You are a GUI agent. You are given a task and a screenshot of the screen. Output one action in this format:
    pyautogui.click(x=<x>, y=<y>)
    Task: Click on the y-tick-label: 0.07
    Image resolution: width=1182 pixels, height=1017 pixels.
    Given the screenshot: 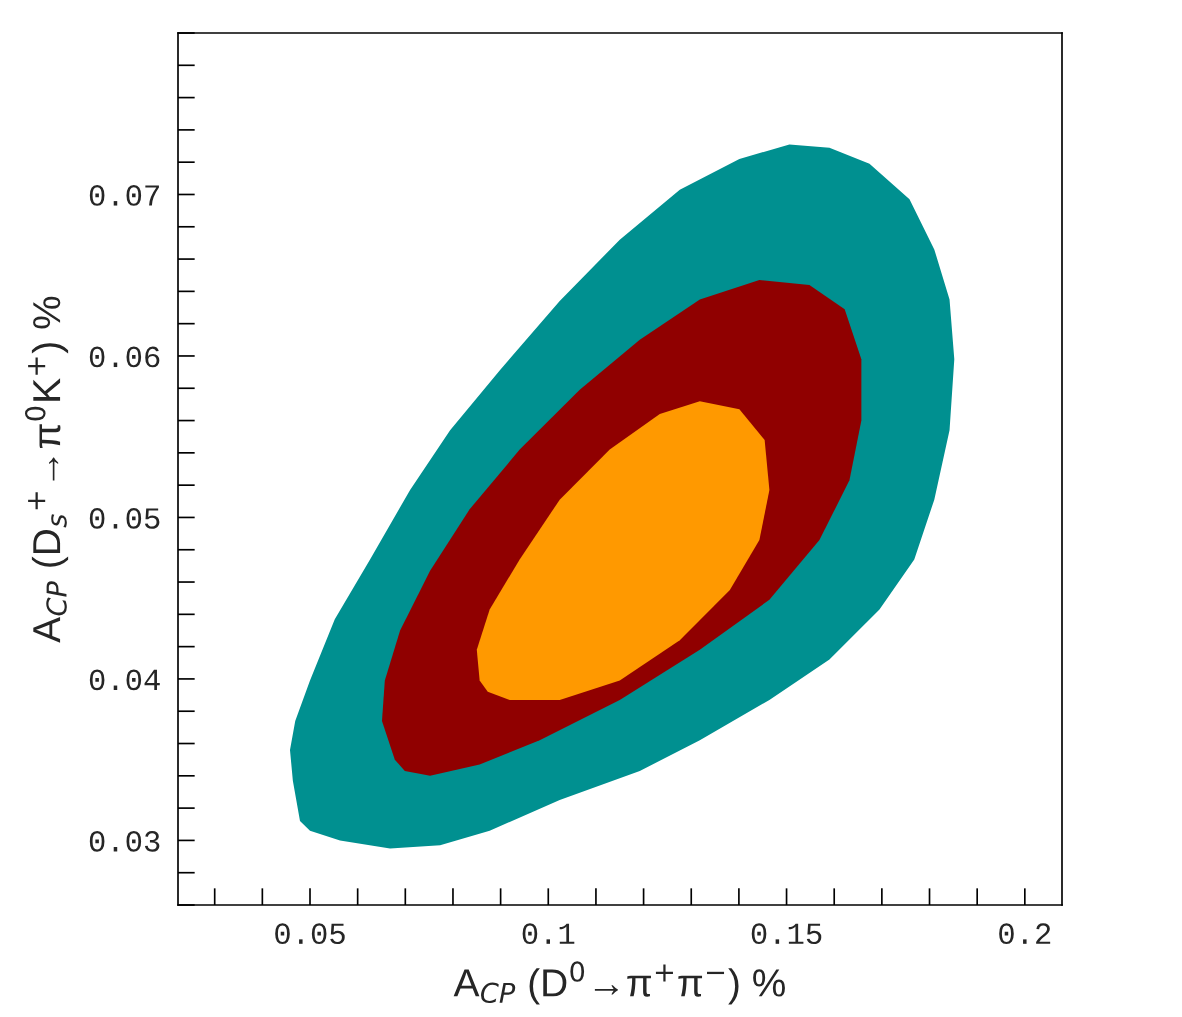 What is the action you would take?
    pyautogui.click(x=124, y=195)
    